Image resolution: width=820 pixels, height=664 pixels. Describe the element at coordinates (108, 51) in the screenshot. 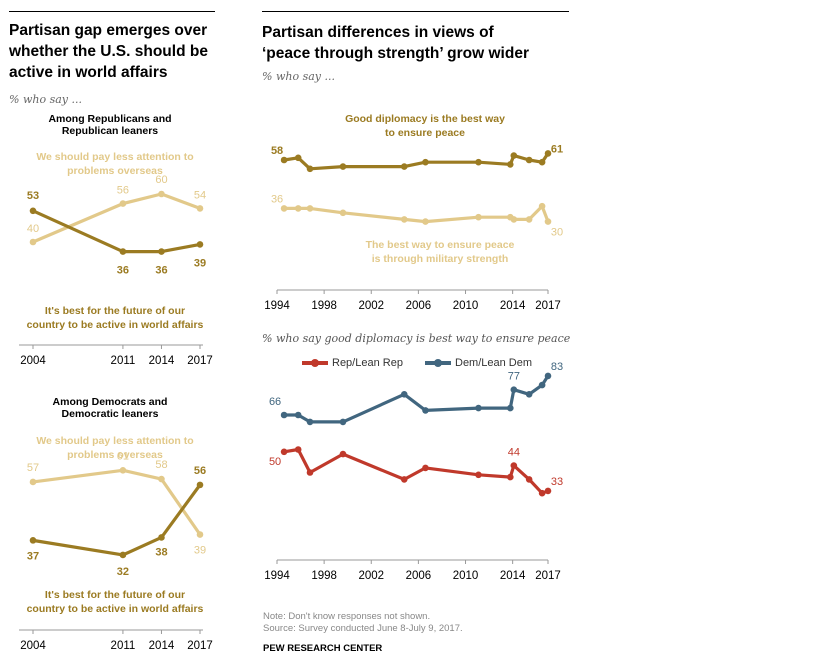

I see `left-title-line: whether the U.S. should be` at that location.